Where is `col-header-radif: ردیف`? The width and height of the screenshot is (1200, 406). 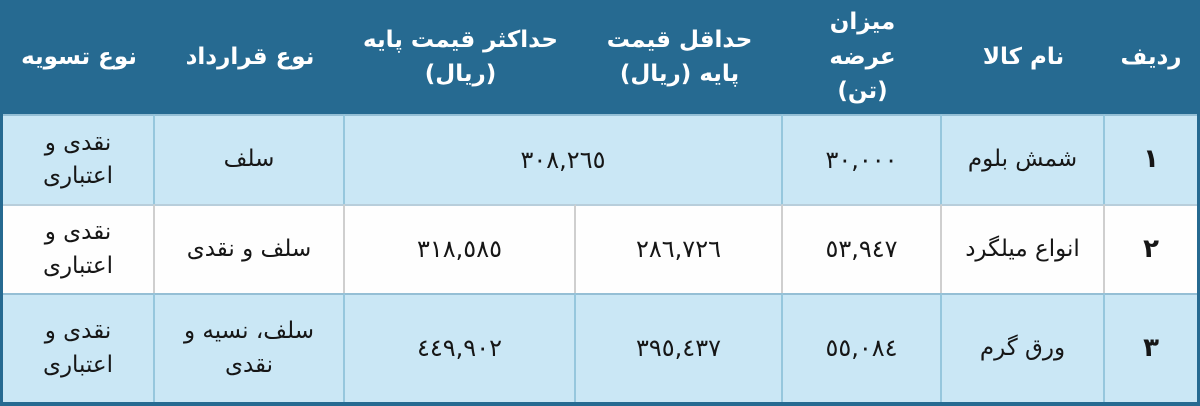 col-header-radif: ردیف is located at coordinates (1151, 57).